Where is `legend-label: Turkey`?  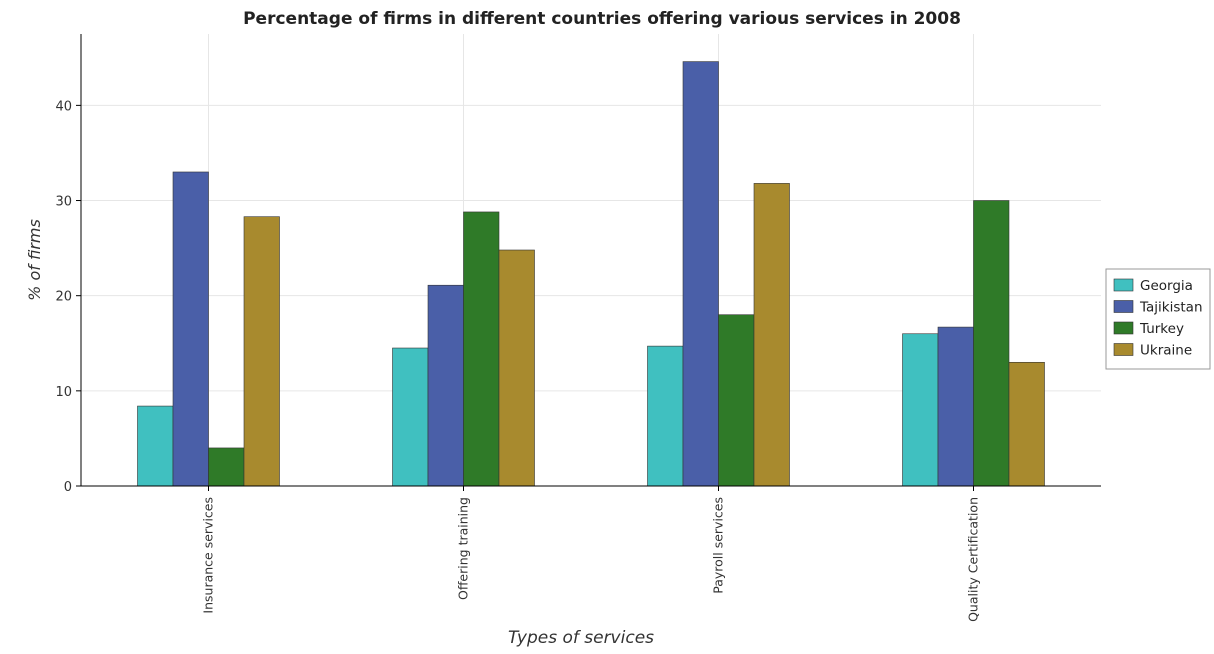 legend-label: Turkey is located at coordinates (1161, 329).